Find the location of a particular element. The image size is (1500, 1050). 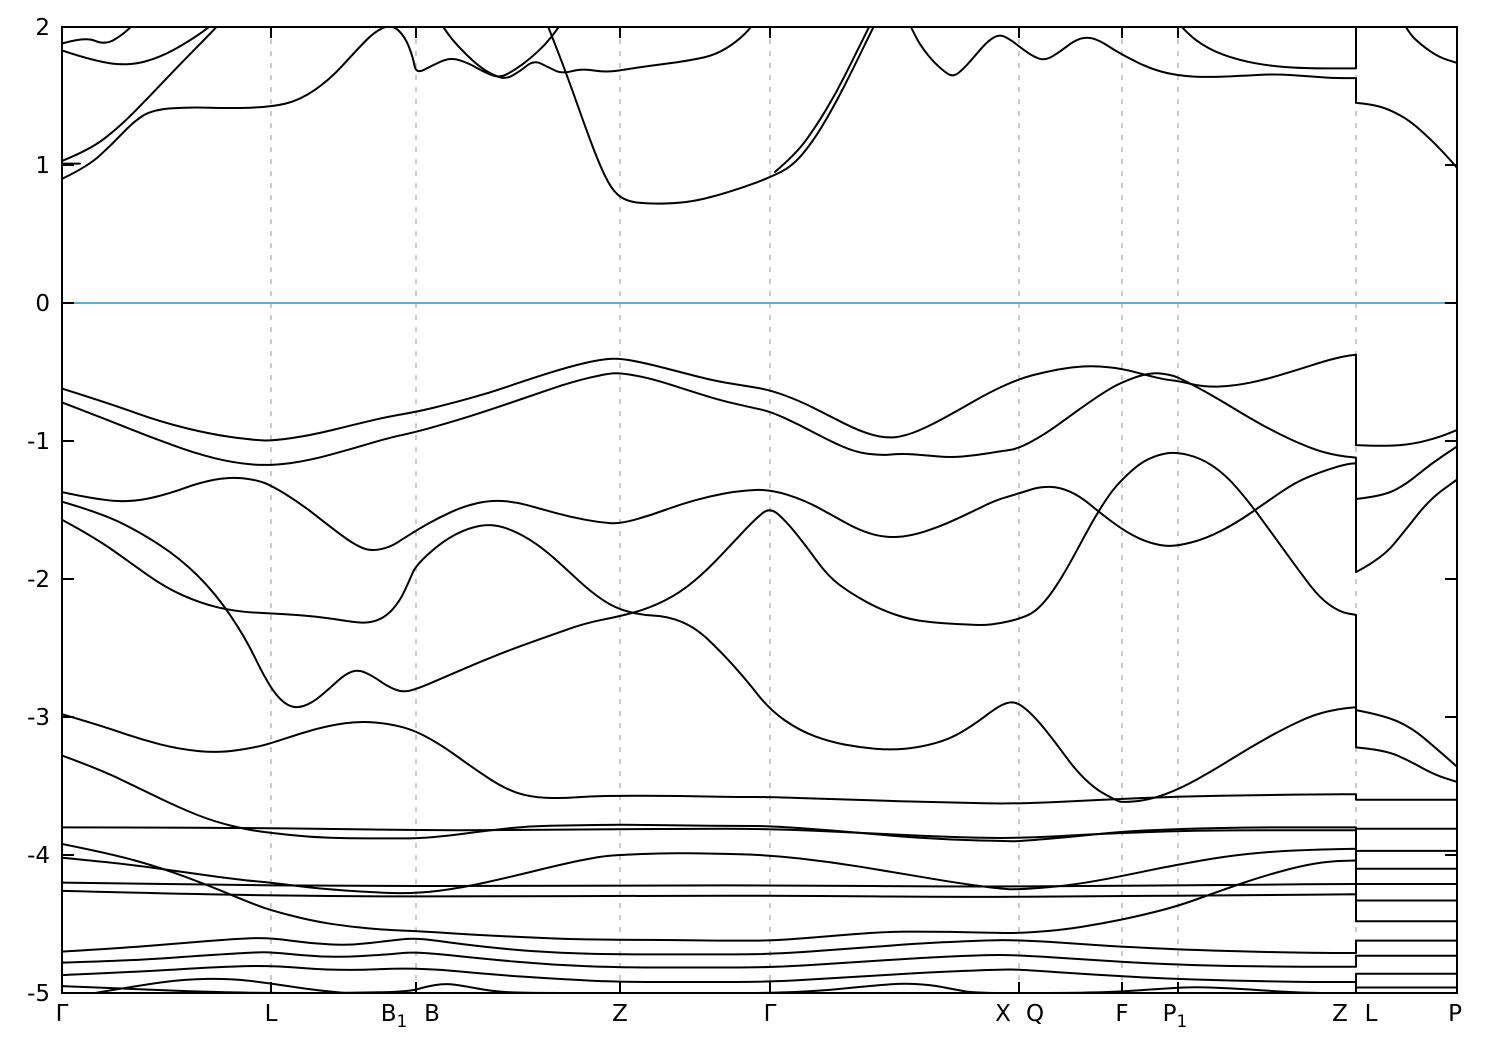

k-point-label: Q is located at coordinates (1035, 1014).